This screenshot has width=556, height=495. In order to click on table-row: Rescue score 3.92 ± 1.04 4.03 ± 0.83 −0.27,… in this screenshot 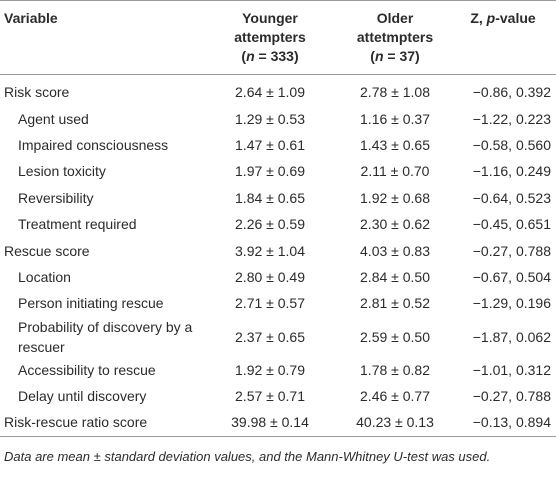, I will do `click(278, 250)`.